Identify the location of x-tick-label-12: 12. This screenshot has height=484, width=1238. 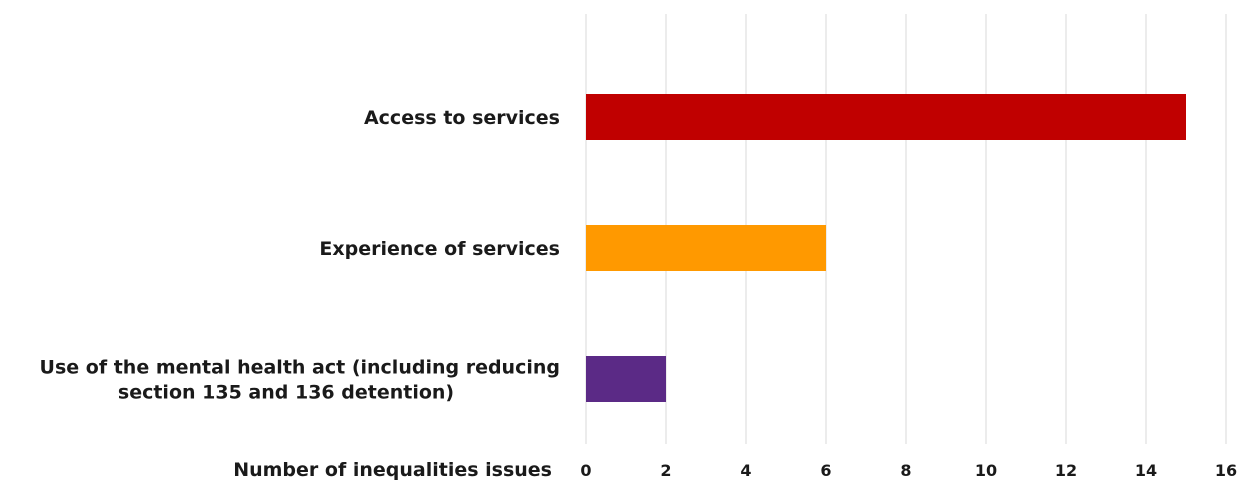
(1066, 470).